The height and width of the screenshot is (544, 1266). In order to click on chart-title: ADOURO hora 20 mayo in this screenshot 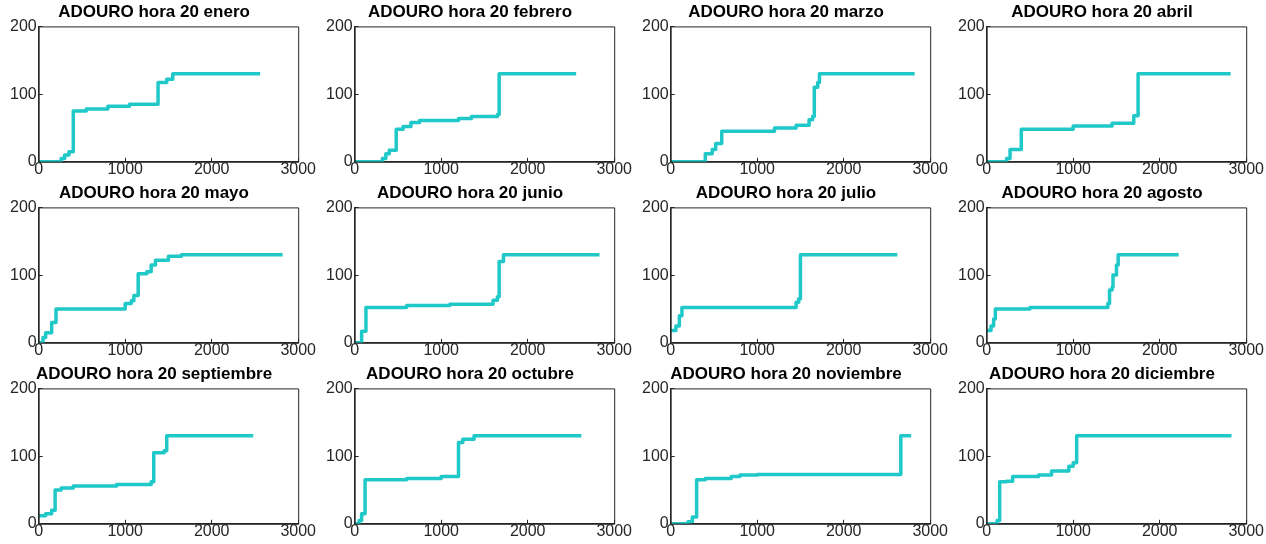, I will do `click(154, 192)`.